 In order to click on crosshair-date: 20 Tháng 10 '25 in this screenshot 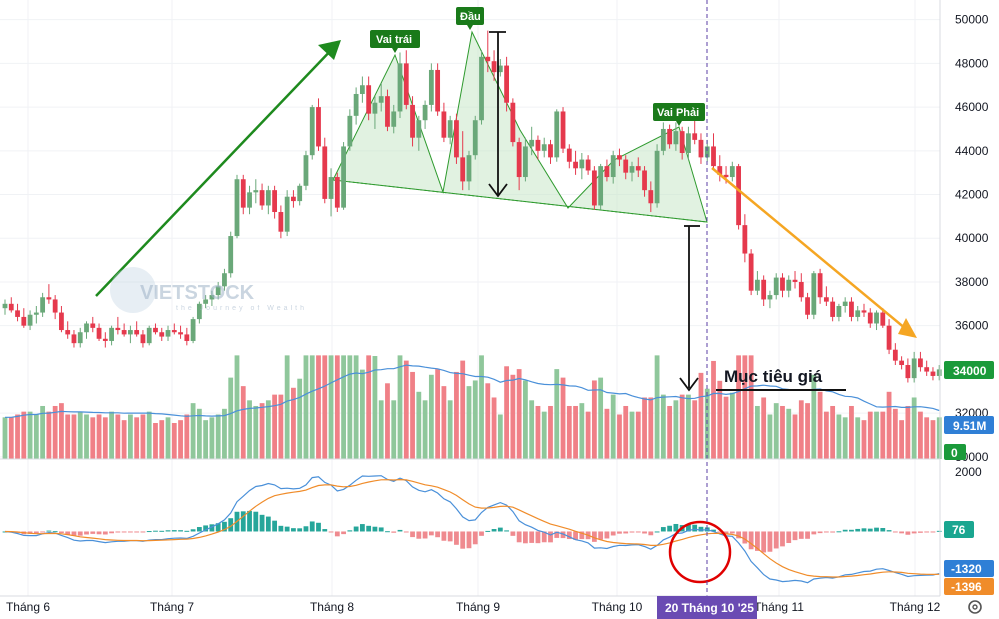, I will do `click(709, 608)`.